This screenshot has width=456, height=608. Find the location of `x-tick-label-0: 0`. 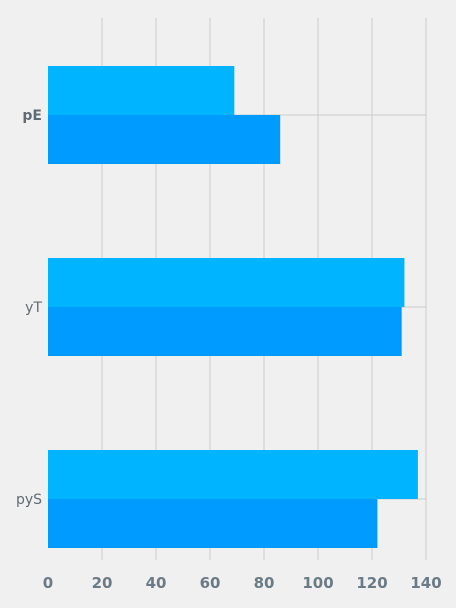

x-tick-label-0: 0 is located at coordinates (48, 583).